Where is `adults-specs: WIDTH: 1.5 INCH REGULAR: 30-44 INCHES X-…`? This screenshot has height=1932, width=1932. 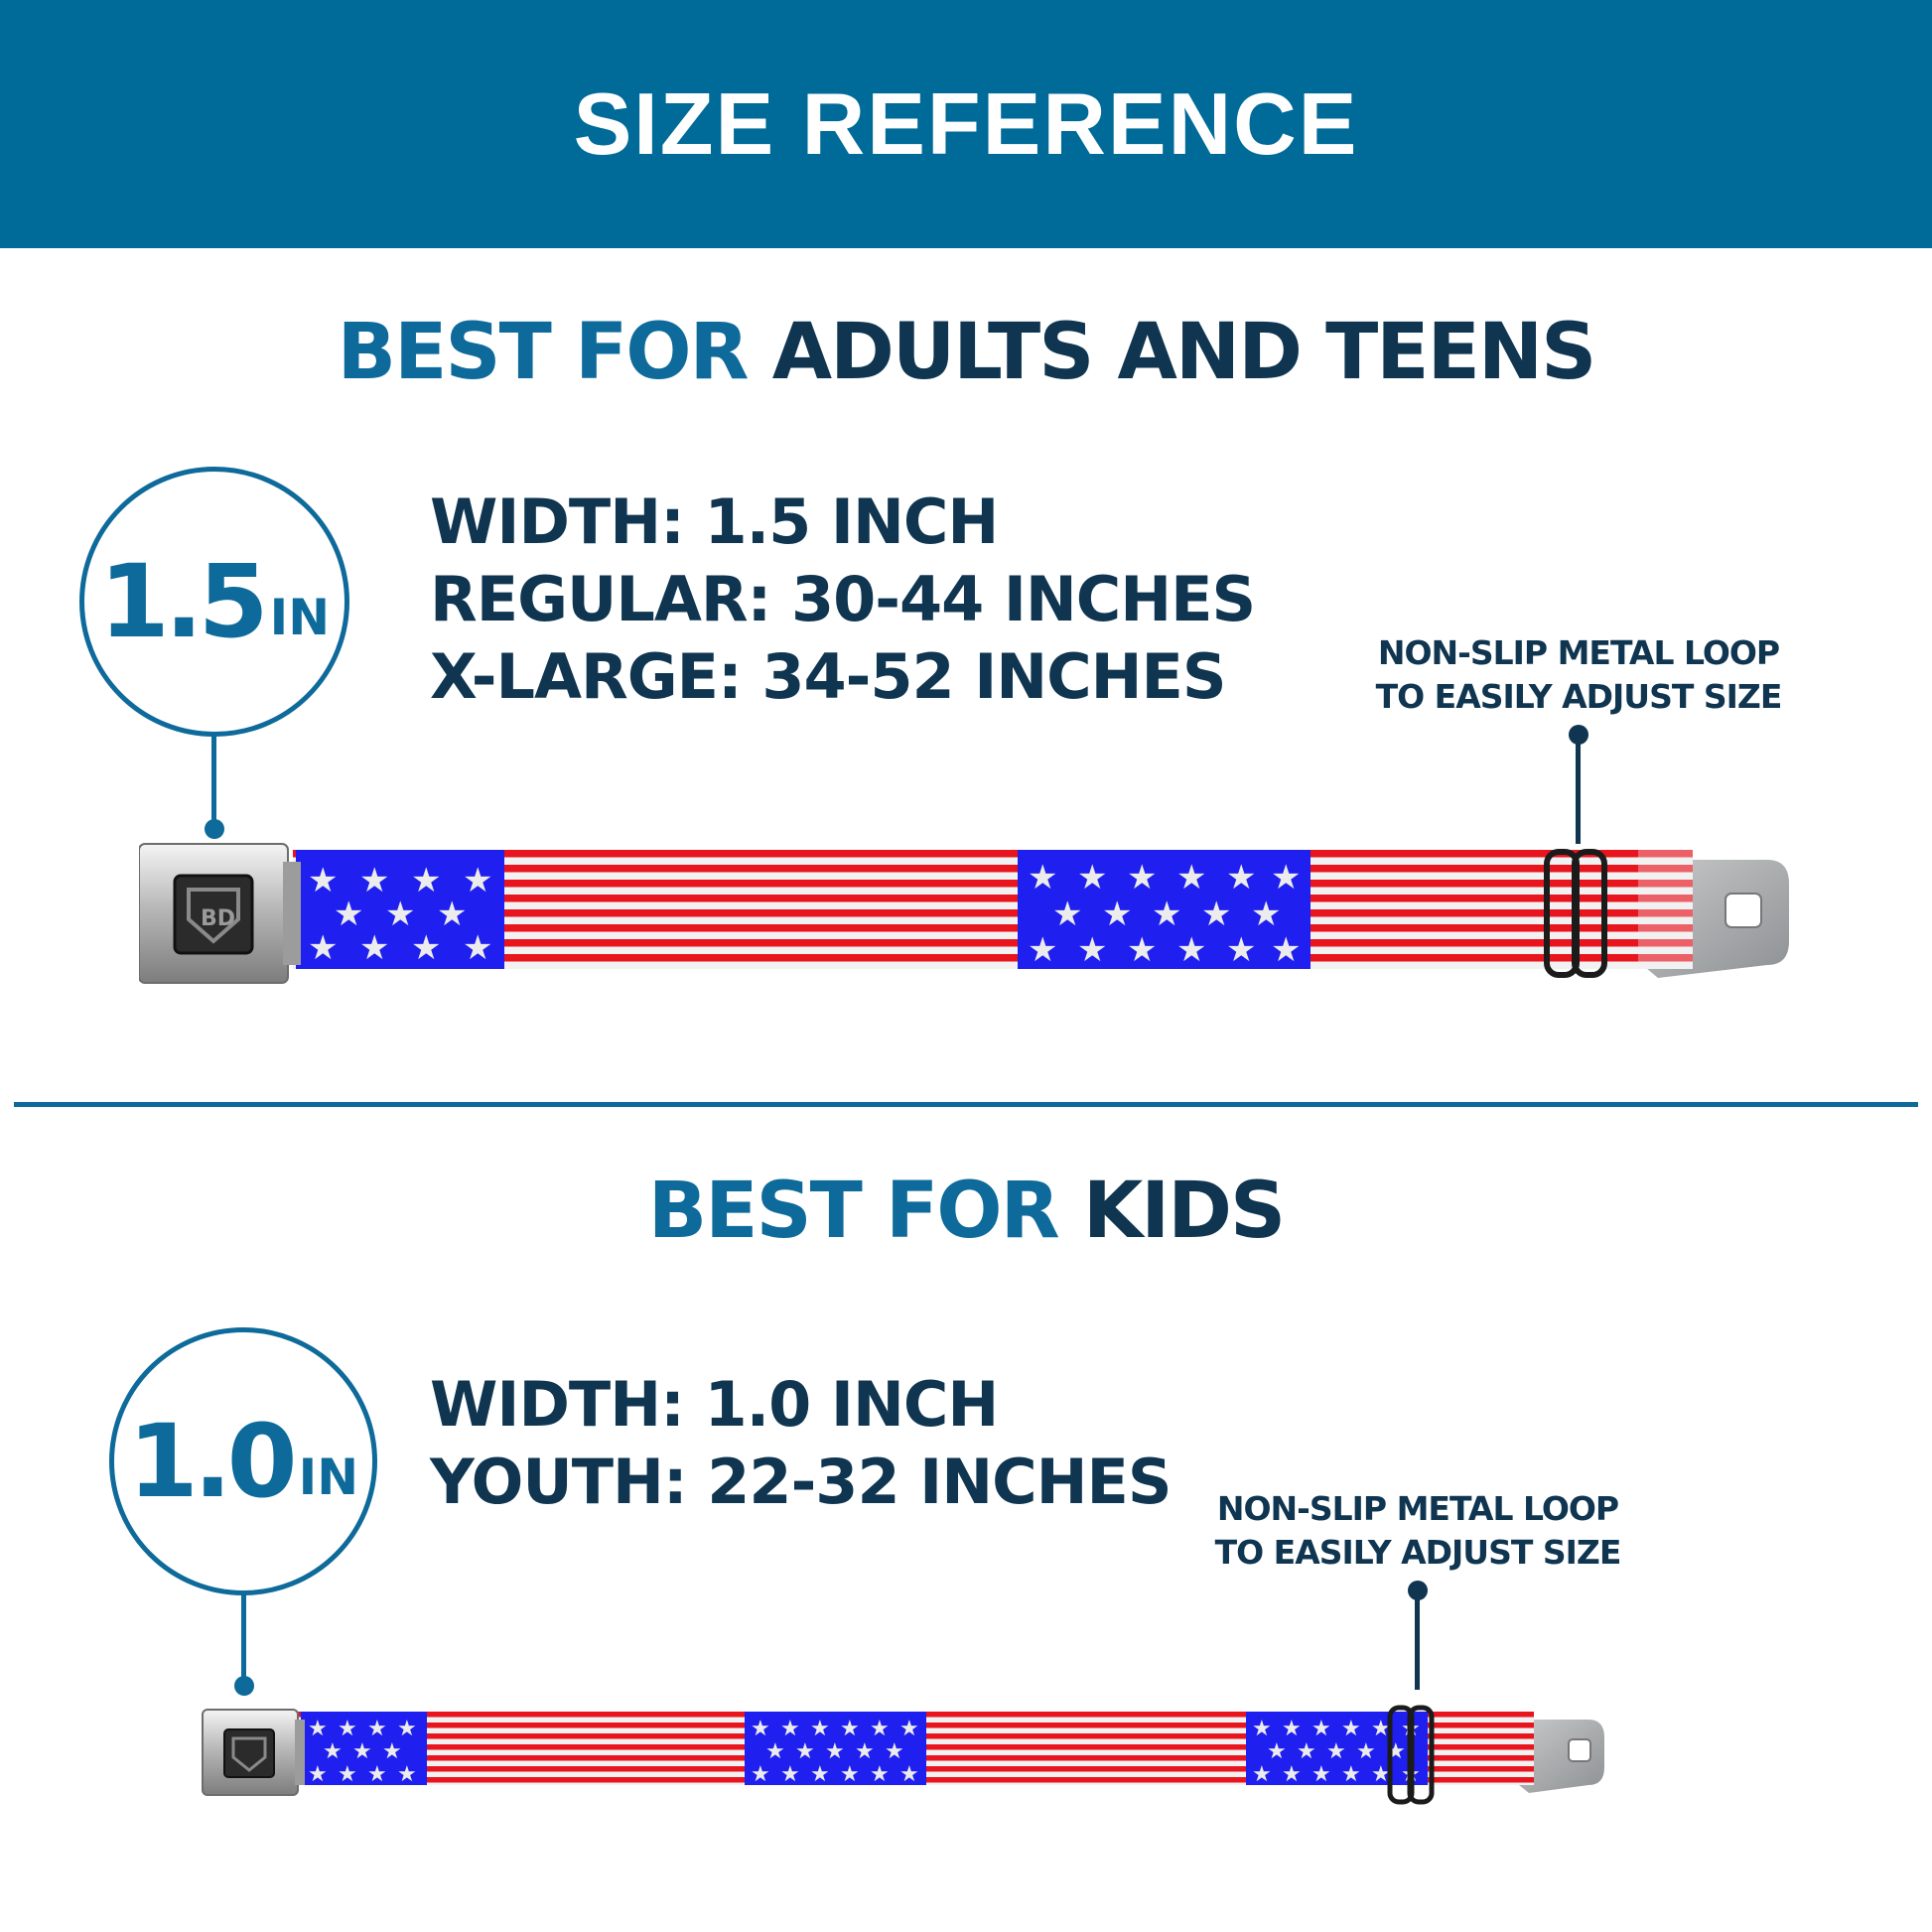 adults-specs: WIDTH: 1.5 INCH REGULAR: 30-44 INCHES X-… is located at coordinates (843, 599).